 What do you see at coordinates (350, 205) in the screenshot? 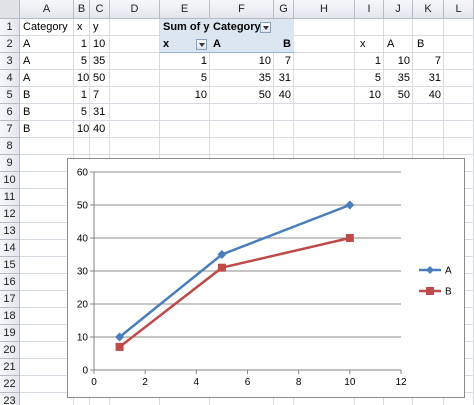
I see `series-point-a` at bounding box center [350, 205].